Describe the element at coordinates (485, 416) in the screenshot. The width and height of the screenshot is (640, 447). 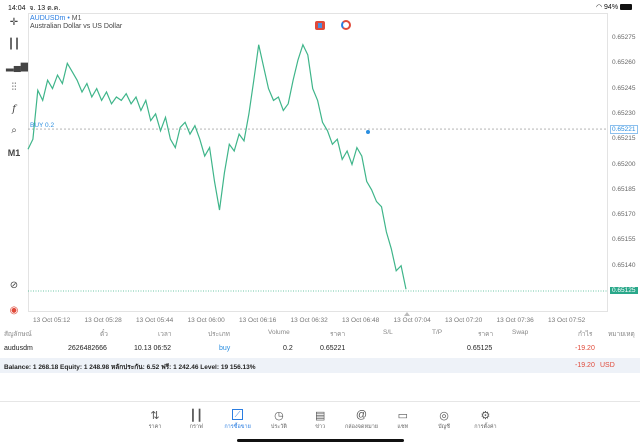
I see `settings-icon: ⚙` at that location.